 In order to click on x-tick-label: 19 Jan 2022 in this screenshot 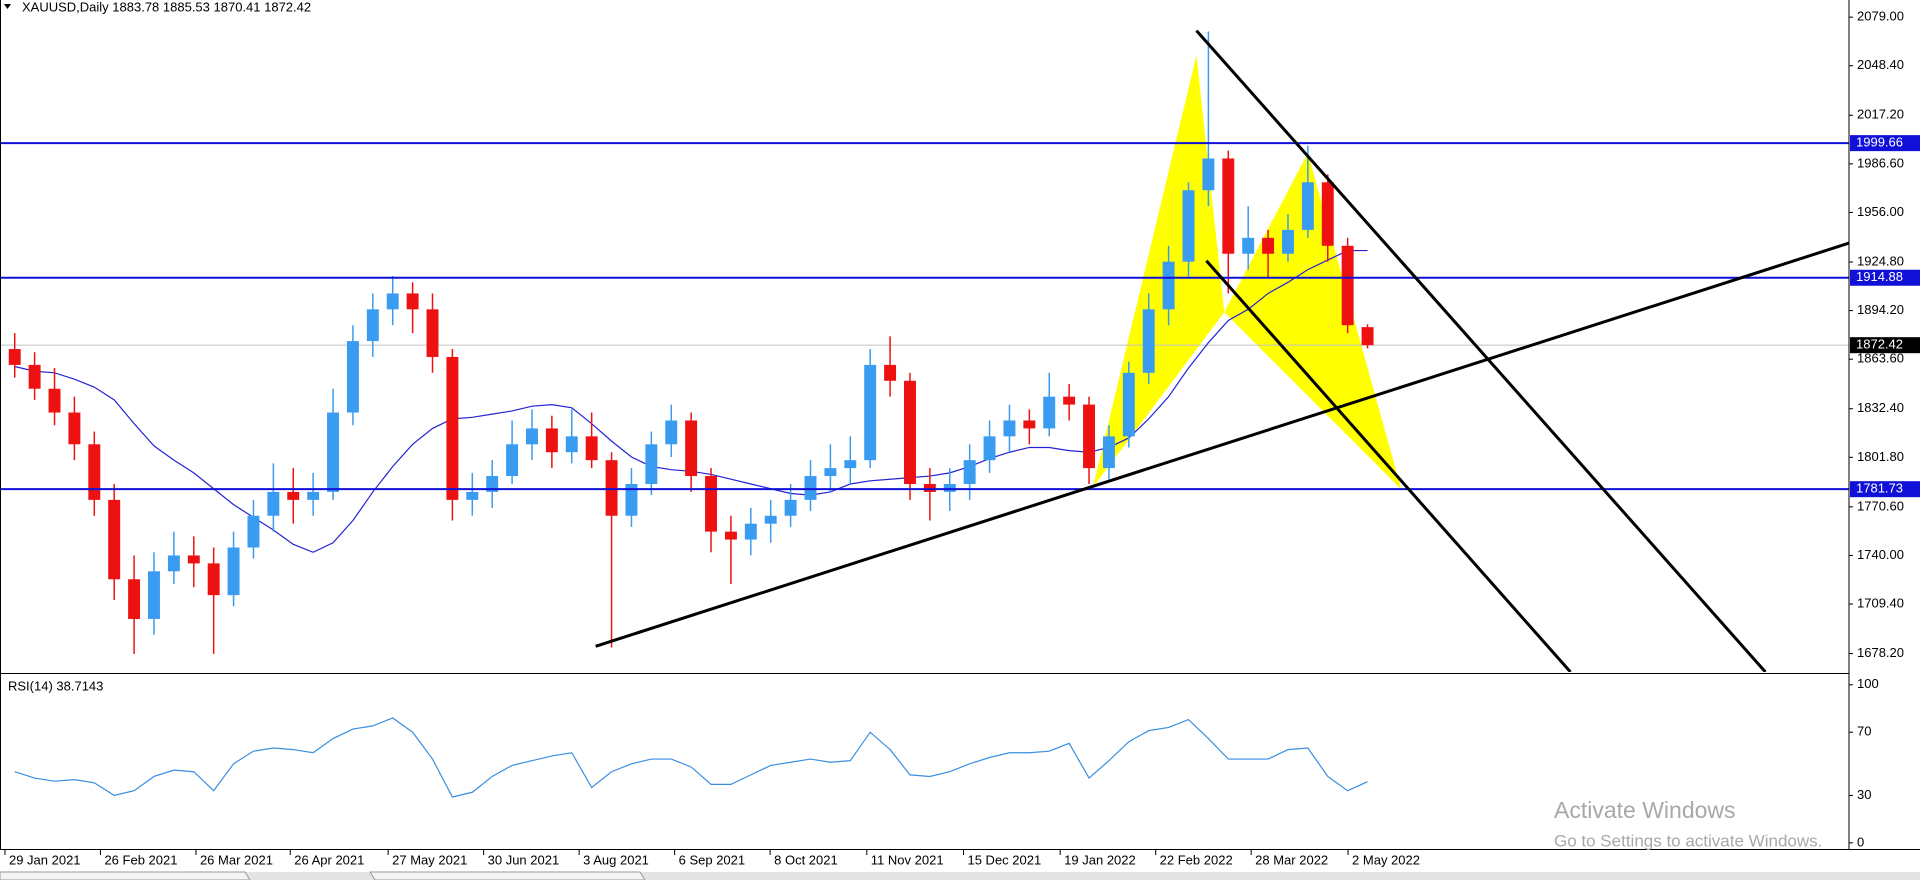, I will do `click(1100, 859)`.